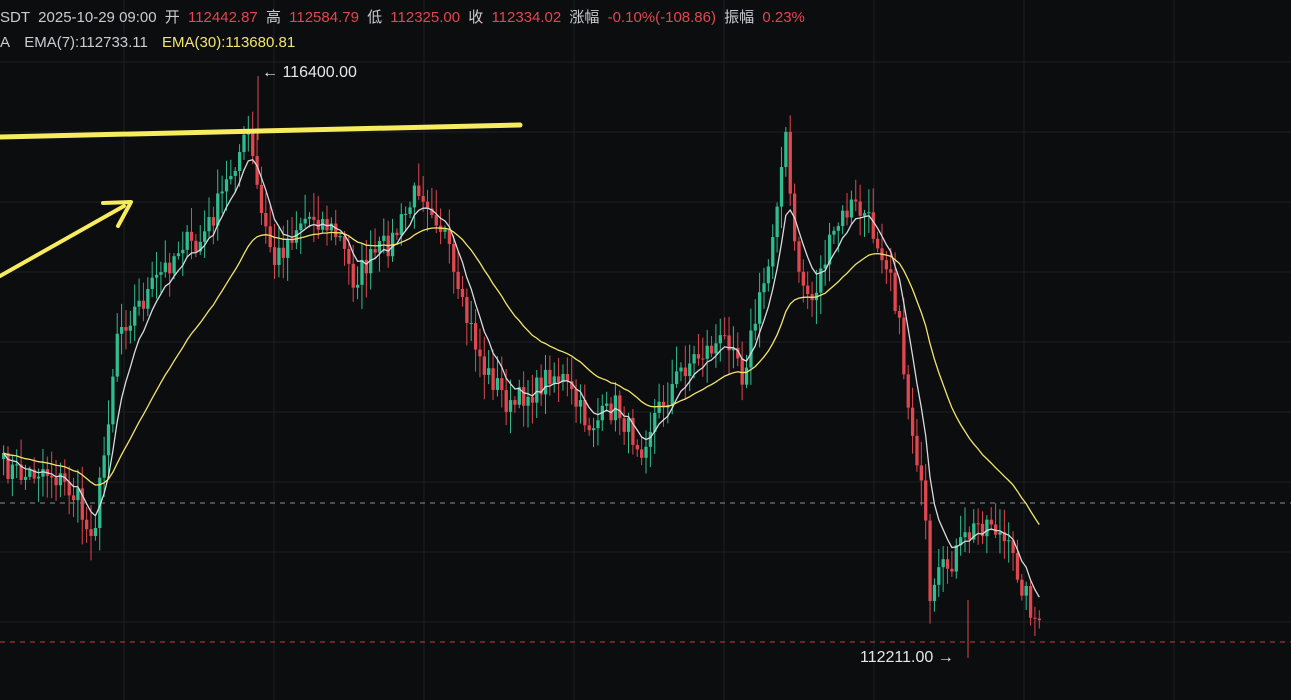  What do you see at coordinates (97, 17) in the screenshot?
I see `datetime-label: 2025-10-29 09:00` at bounding box center [97, 17].